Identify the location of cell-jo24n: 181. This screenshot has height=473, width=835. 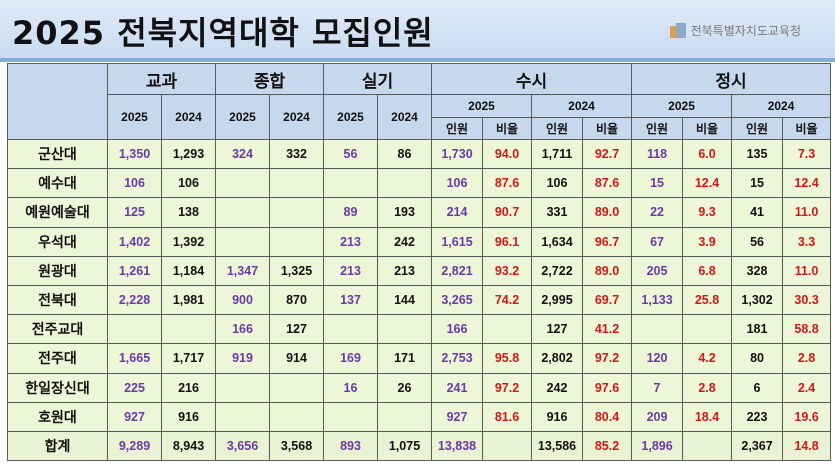
(757, 329).